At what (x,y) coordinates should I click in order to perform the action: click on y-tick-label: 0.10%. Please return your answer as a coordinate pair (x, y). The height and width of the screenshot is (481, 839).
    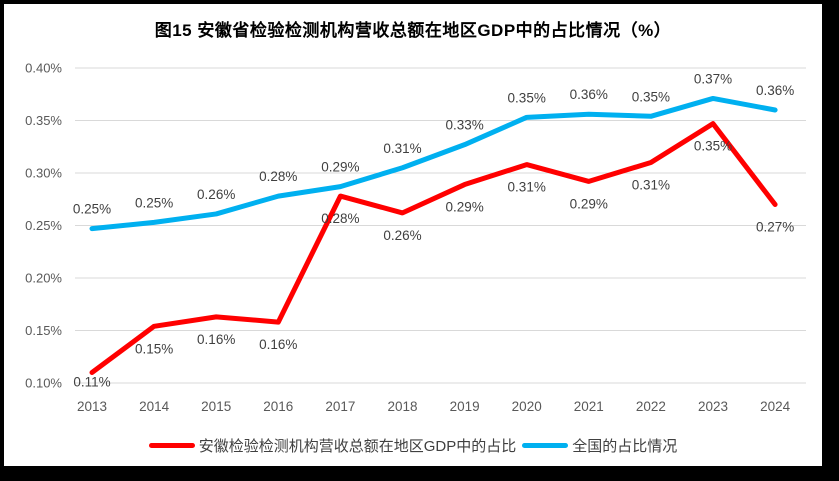
    Looking at the image, I should click on (43, 383).